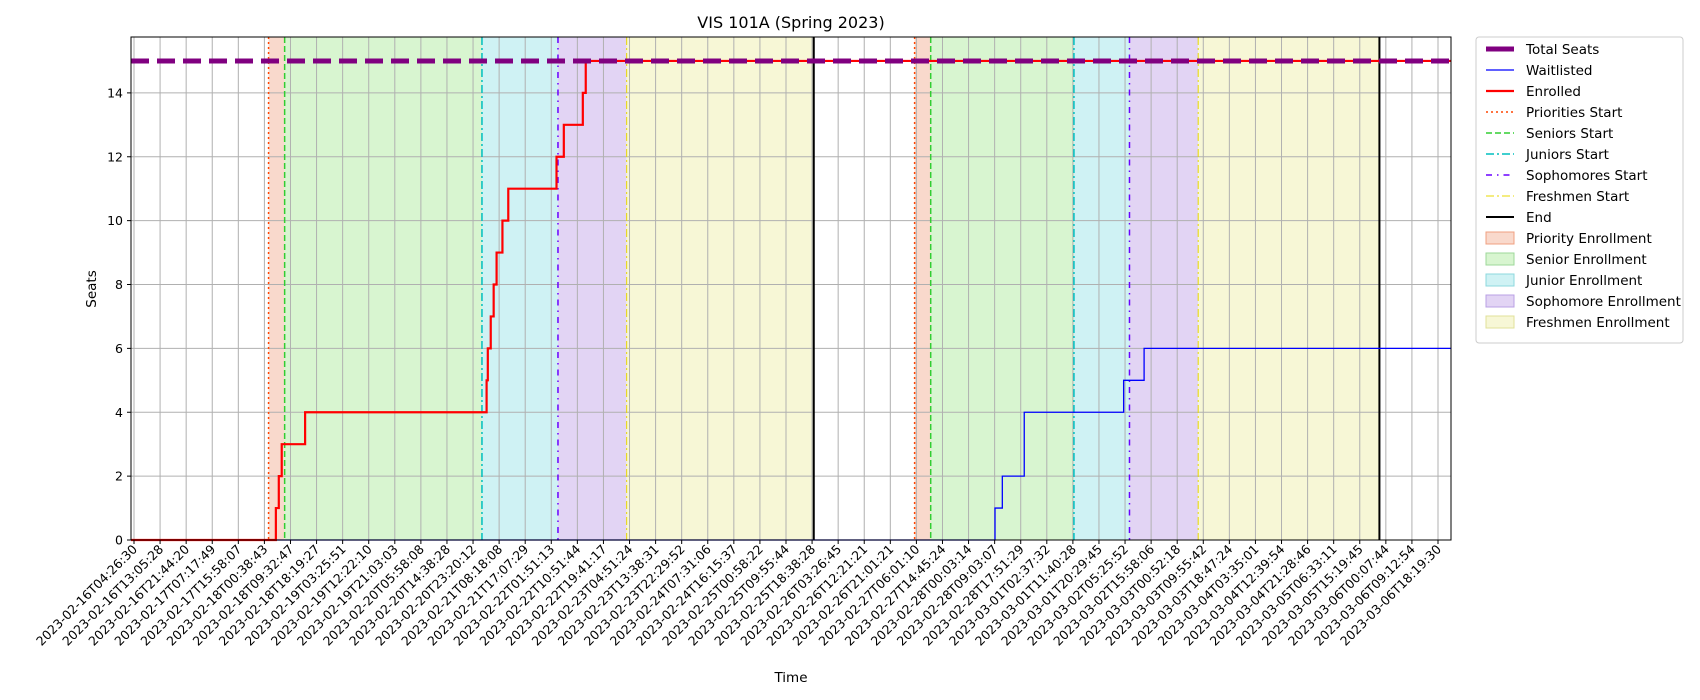 The width and height of the screenshot is (1700, 700). I want to click on legend-item-senior-enrollment: Senior Enrollment, so click(1566, 260).